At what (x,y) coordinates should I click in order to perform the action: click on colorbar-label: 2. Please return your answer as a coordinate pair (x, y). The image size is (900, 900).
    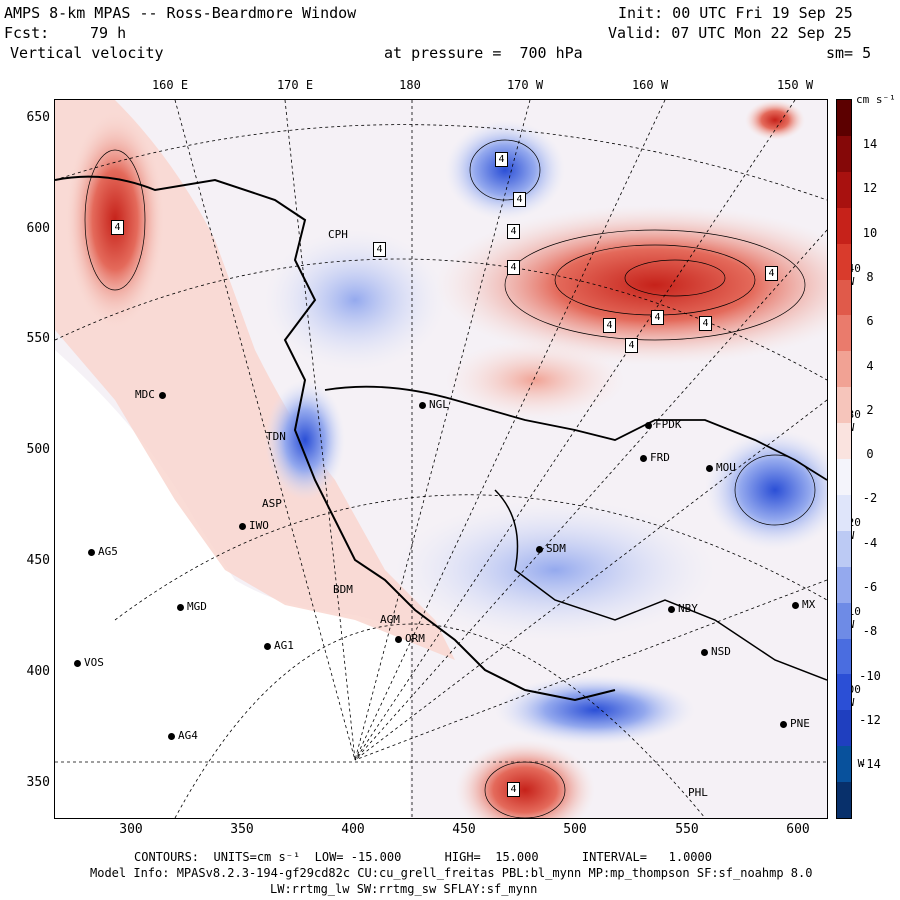
    Looking at the image, I should click on (870, 409).